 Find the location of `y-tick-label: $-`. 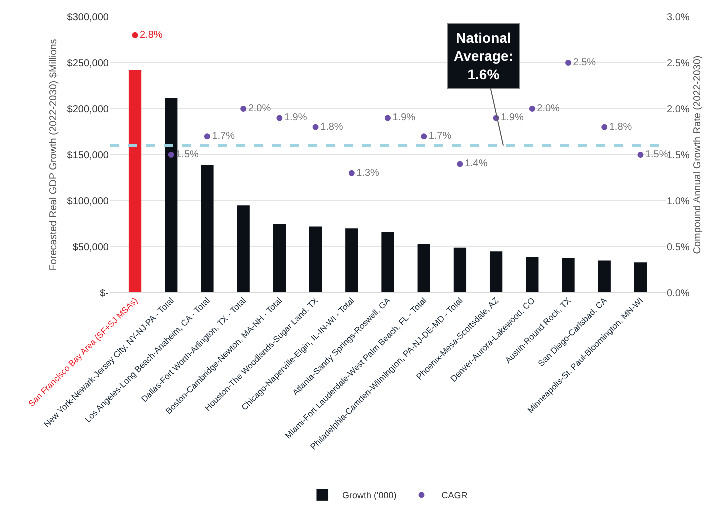

y-tick-label: $- is located at coordinates (104, 294).